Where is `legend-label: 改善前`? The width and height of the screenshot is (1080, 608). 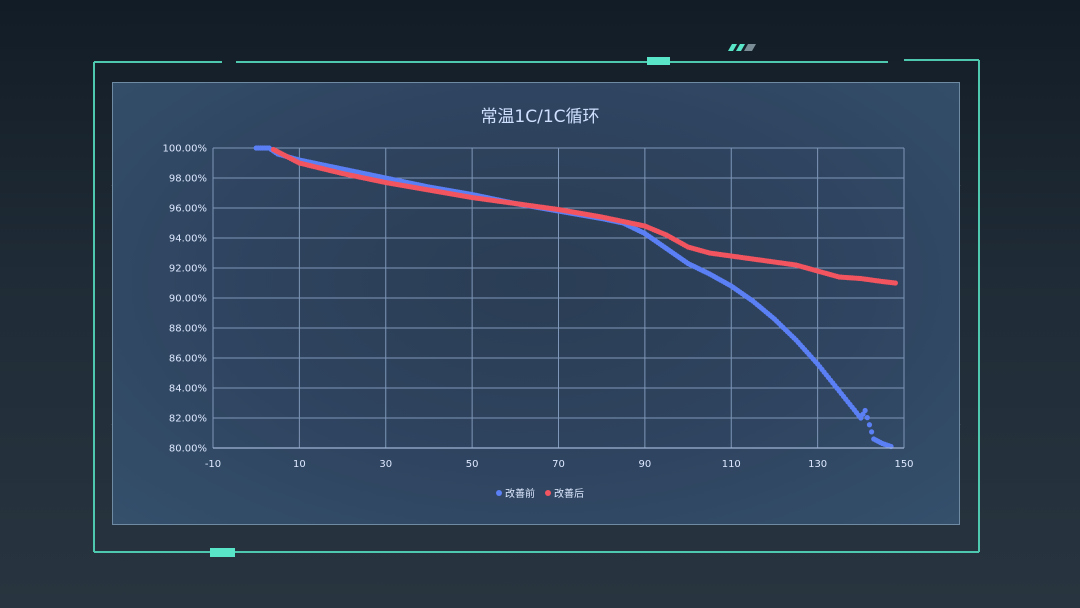 legend-label: 改善前 is located at coordinates (520, 494).